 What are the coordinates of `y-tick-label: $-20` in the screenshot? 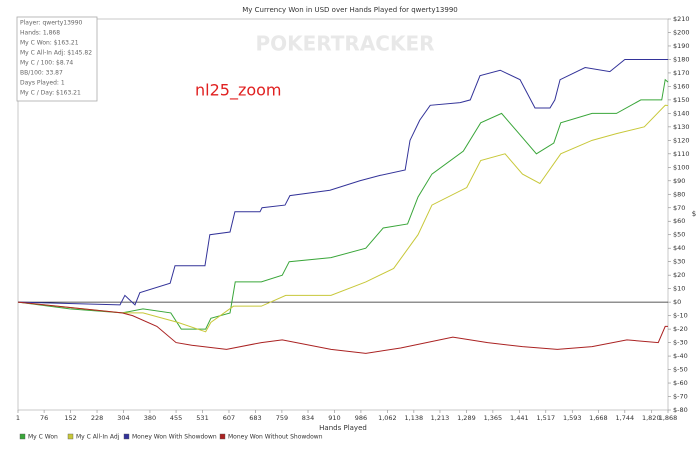 It's located at (680, 329).